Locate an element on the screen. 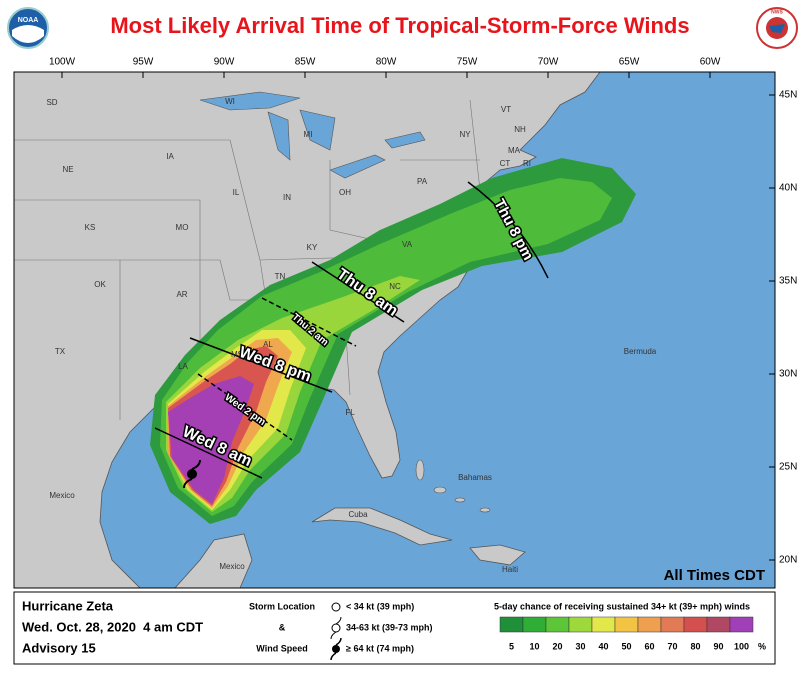  nws-text: NWS is located at coordinates (777, 12).